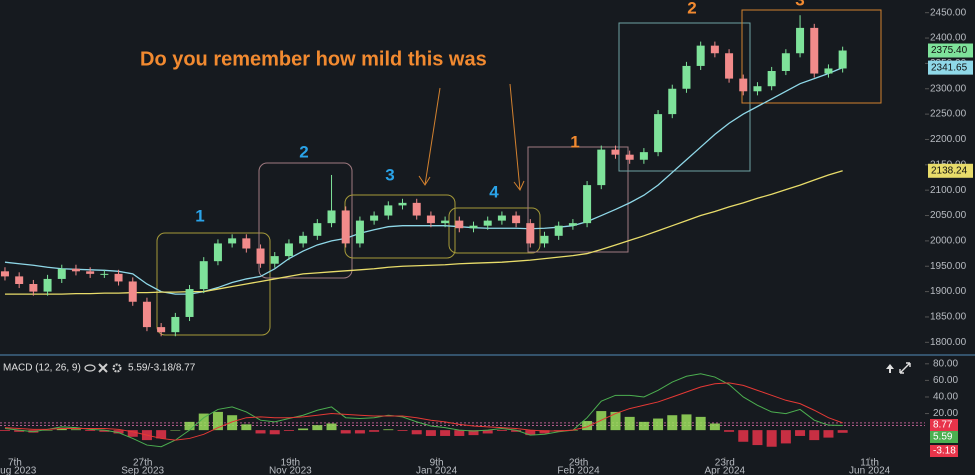 The width and height of the screenshot is (975, 475). I want to click on macd-badge-label: -3.18, so click(944, 451).